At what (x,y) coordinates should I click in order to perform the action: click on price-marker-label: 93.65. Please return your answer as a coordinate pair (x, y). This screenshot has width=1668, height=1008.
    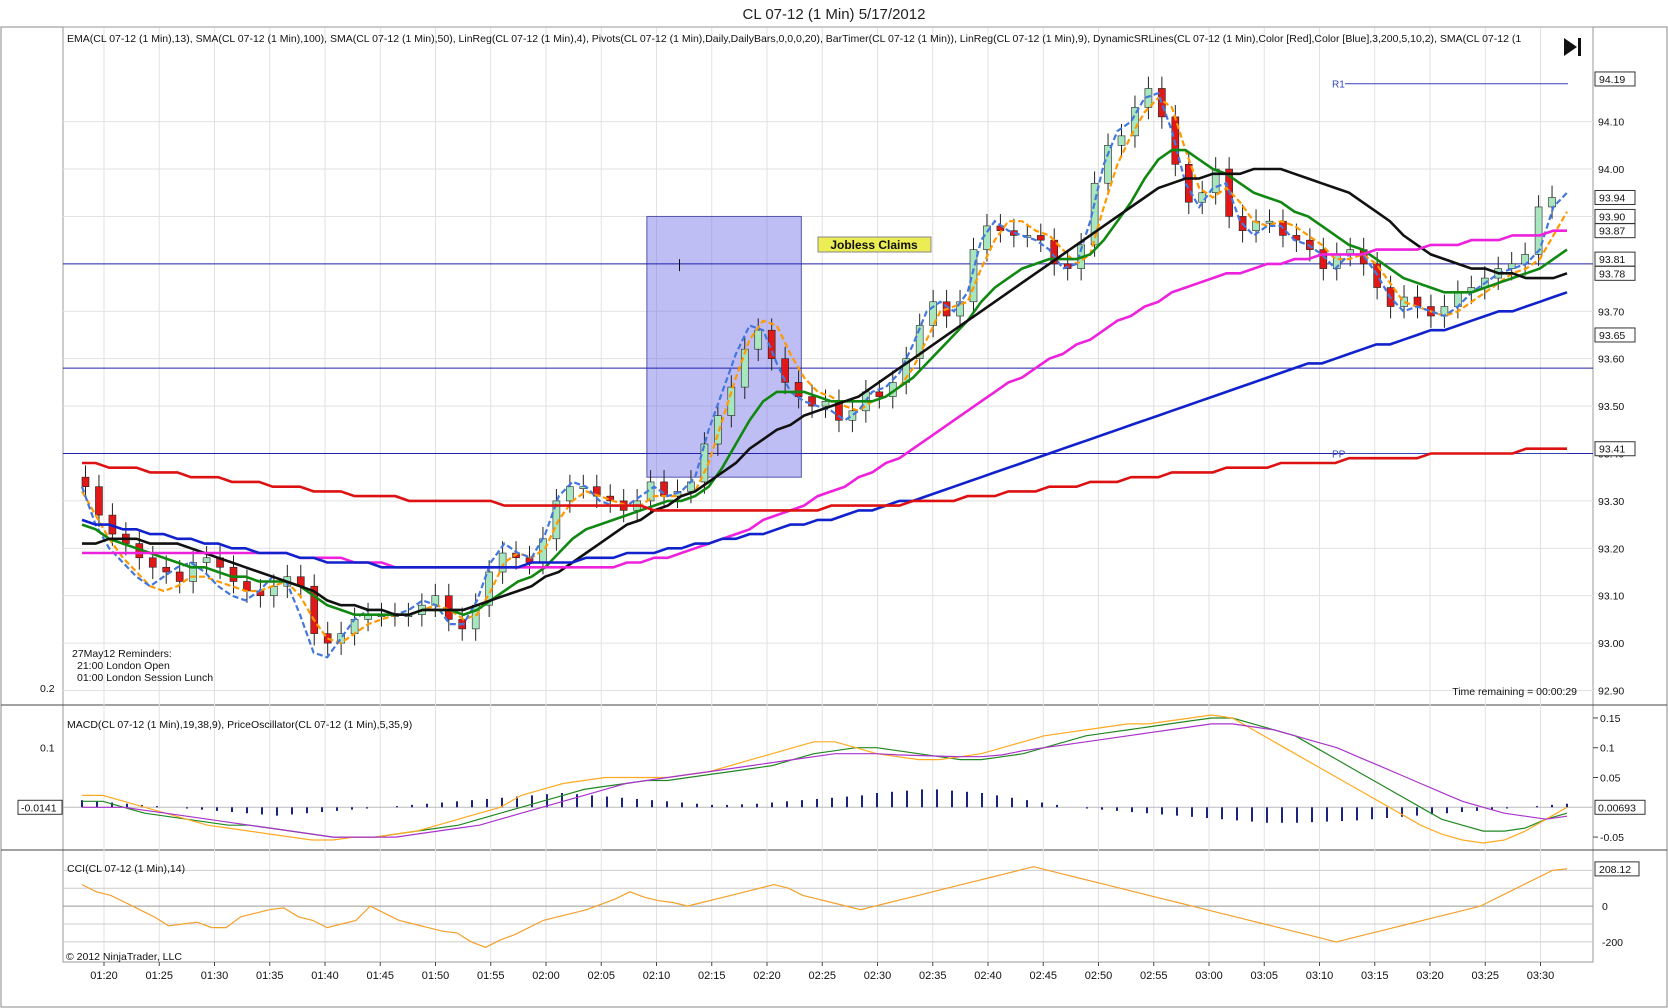
    Looking at the image, I should click on (1612, 336).